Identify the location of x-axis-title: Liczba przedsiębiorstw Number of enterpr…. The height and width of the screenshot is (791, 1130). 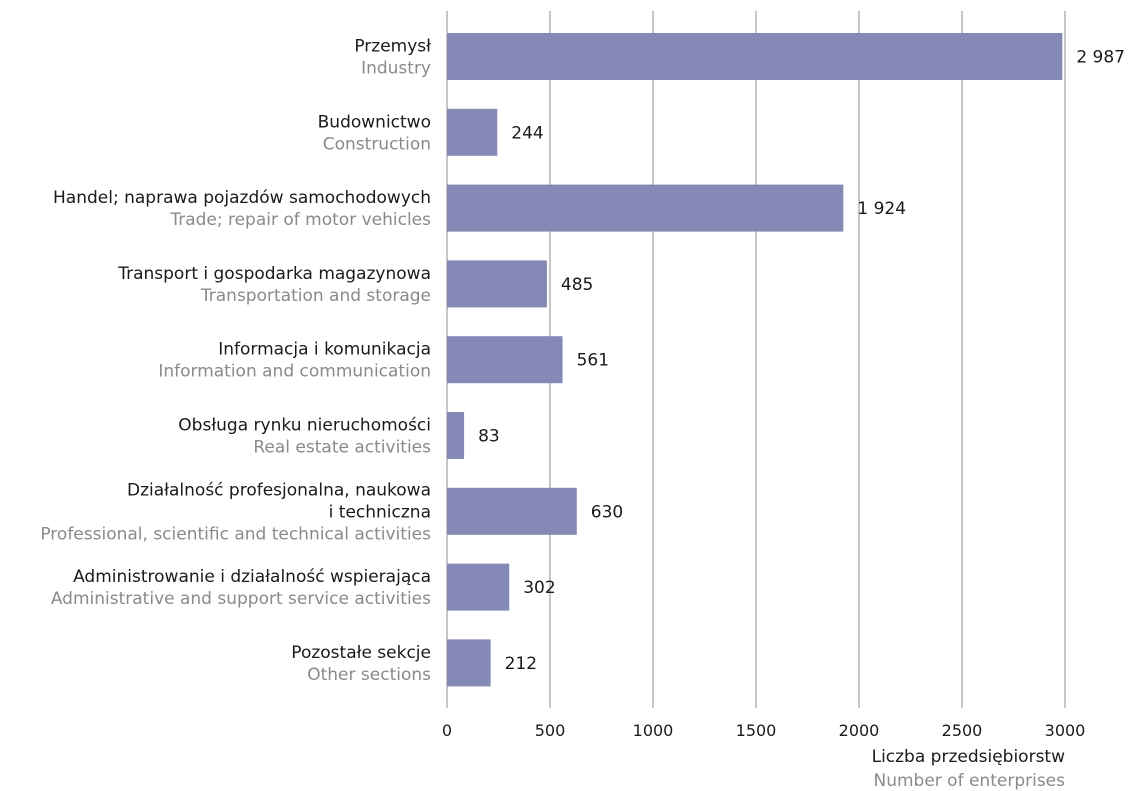
(969, 769).